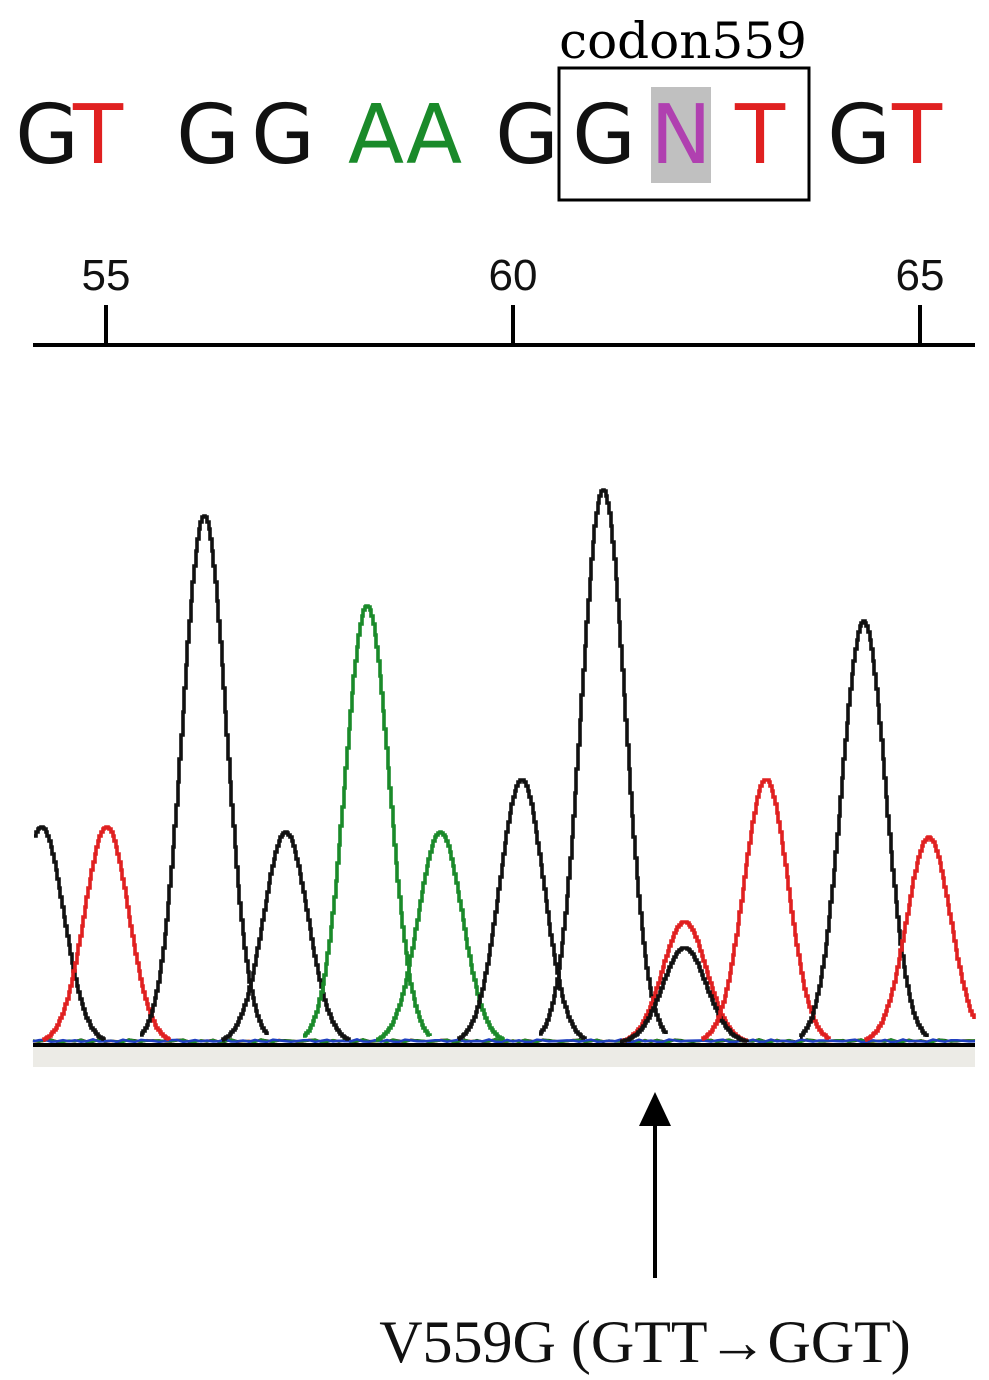  I want to click on base-highlight, so click(681, 135).